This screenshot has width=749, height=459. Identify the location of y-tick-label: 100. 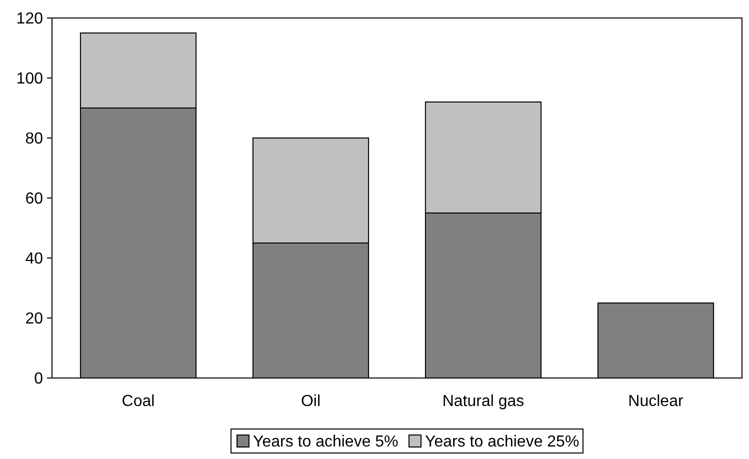
(30, 79).